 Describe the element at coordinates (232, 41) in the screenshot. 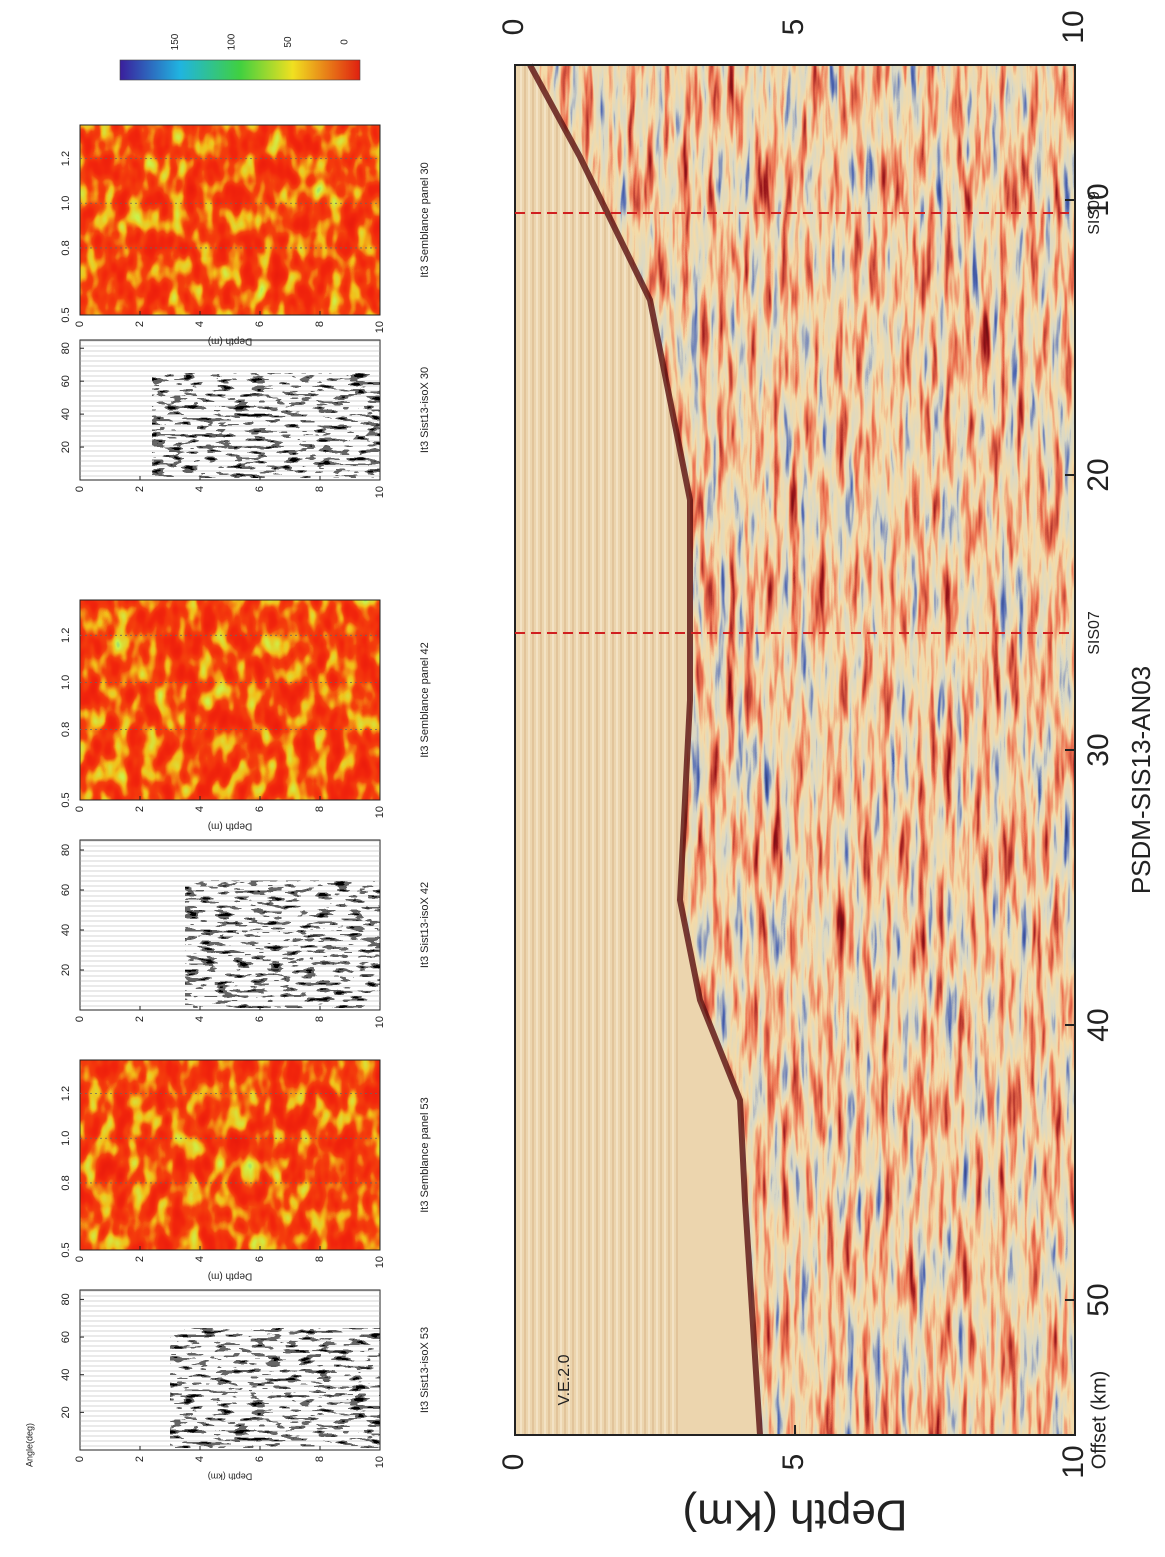

I see `colorbar-tick-label: 100` at that location.